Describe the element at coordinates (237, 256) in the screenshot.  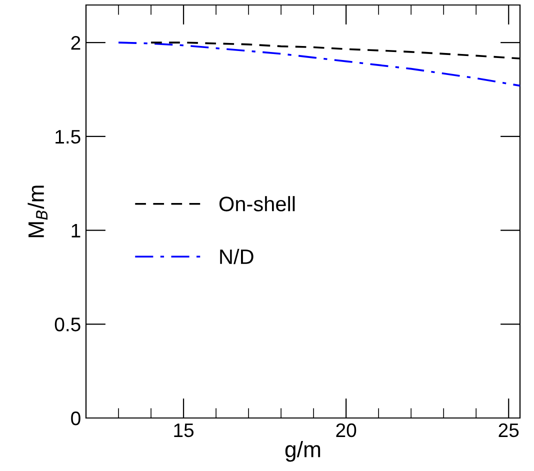
I see `legend-label: N/D` at that location.